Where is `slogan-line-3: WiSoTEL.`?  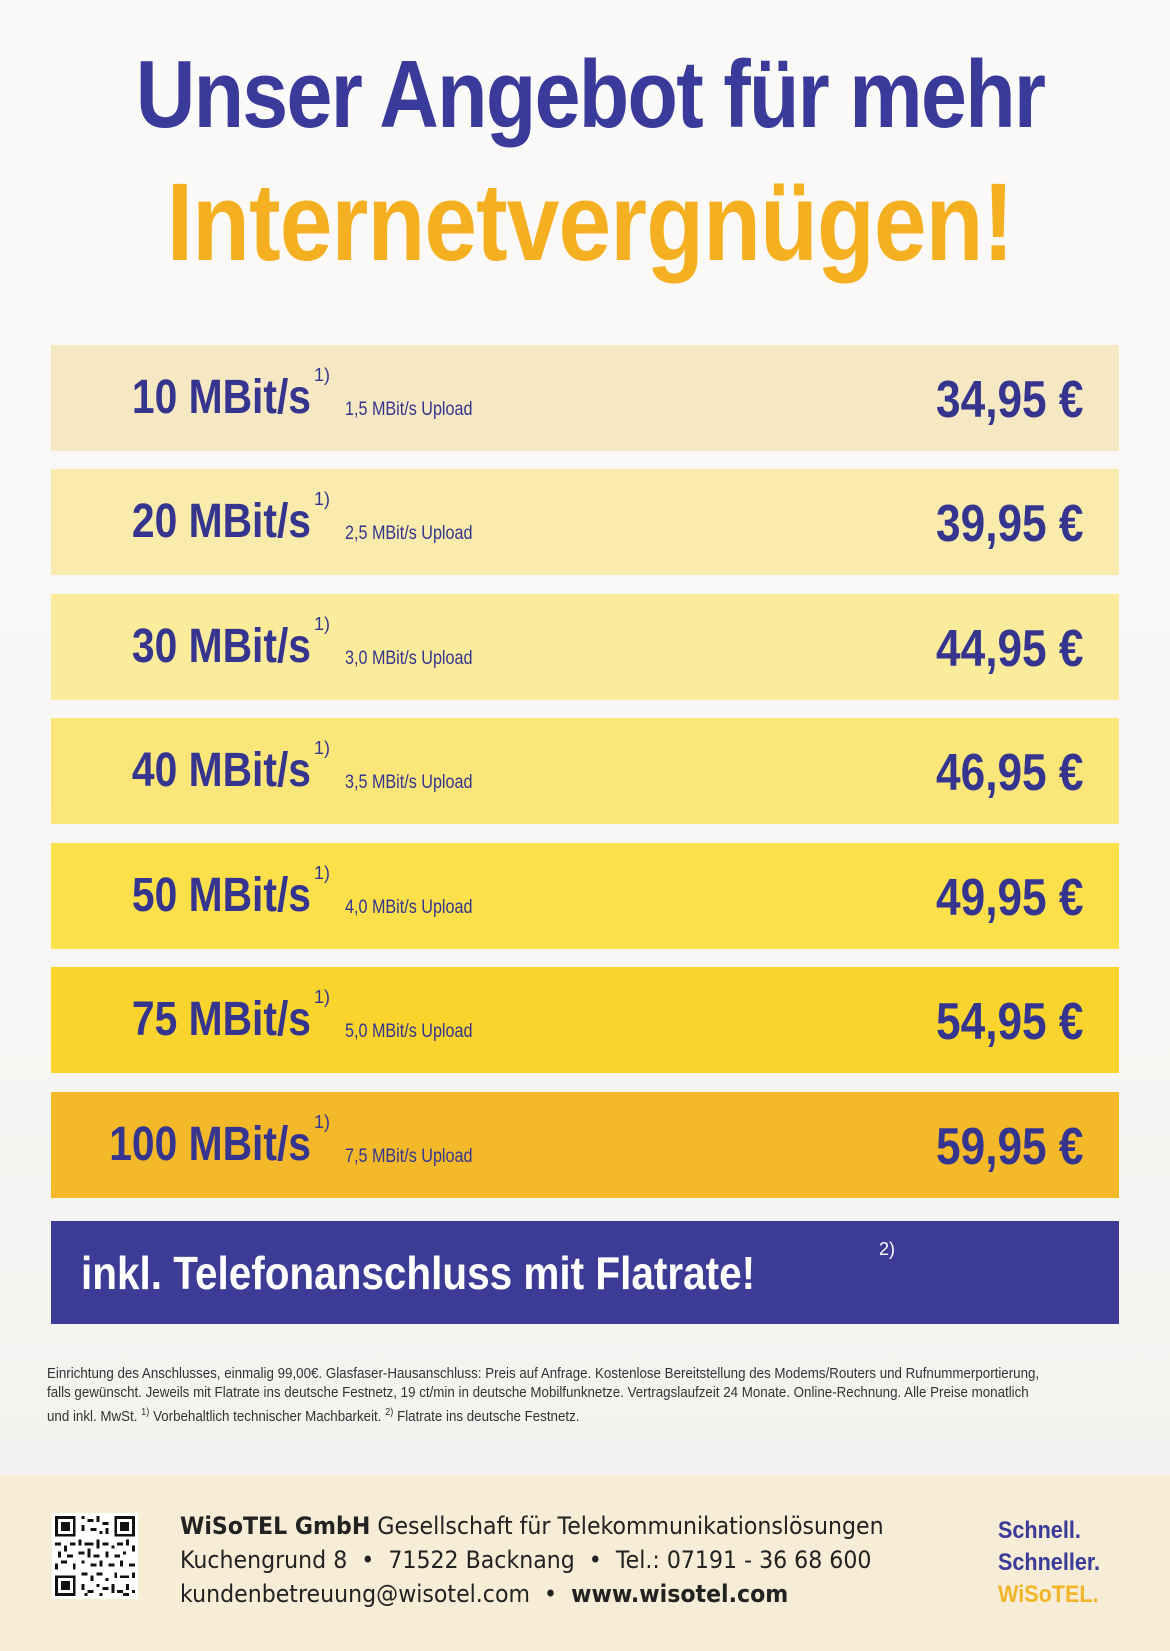 slogan-line-3: WiSoTEL. is located at coordinates (1048, 1594).